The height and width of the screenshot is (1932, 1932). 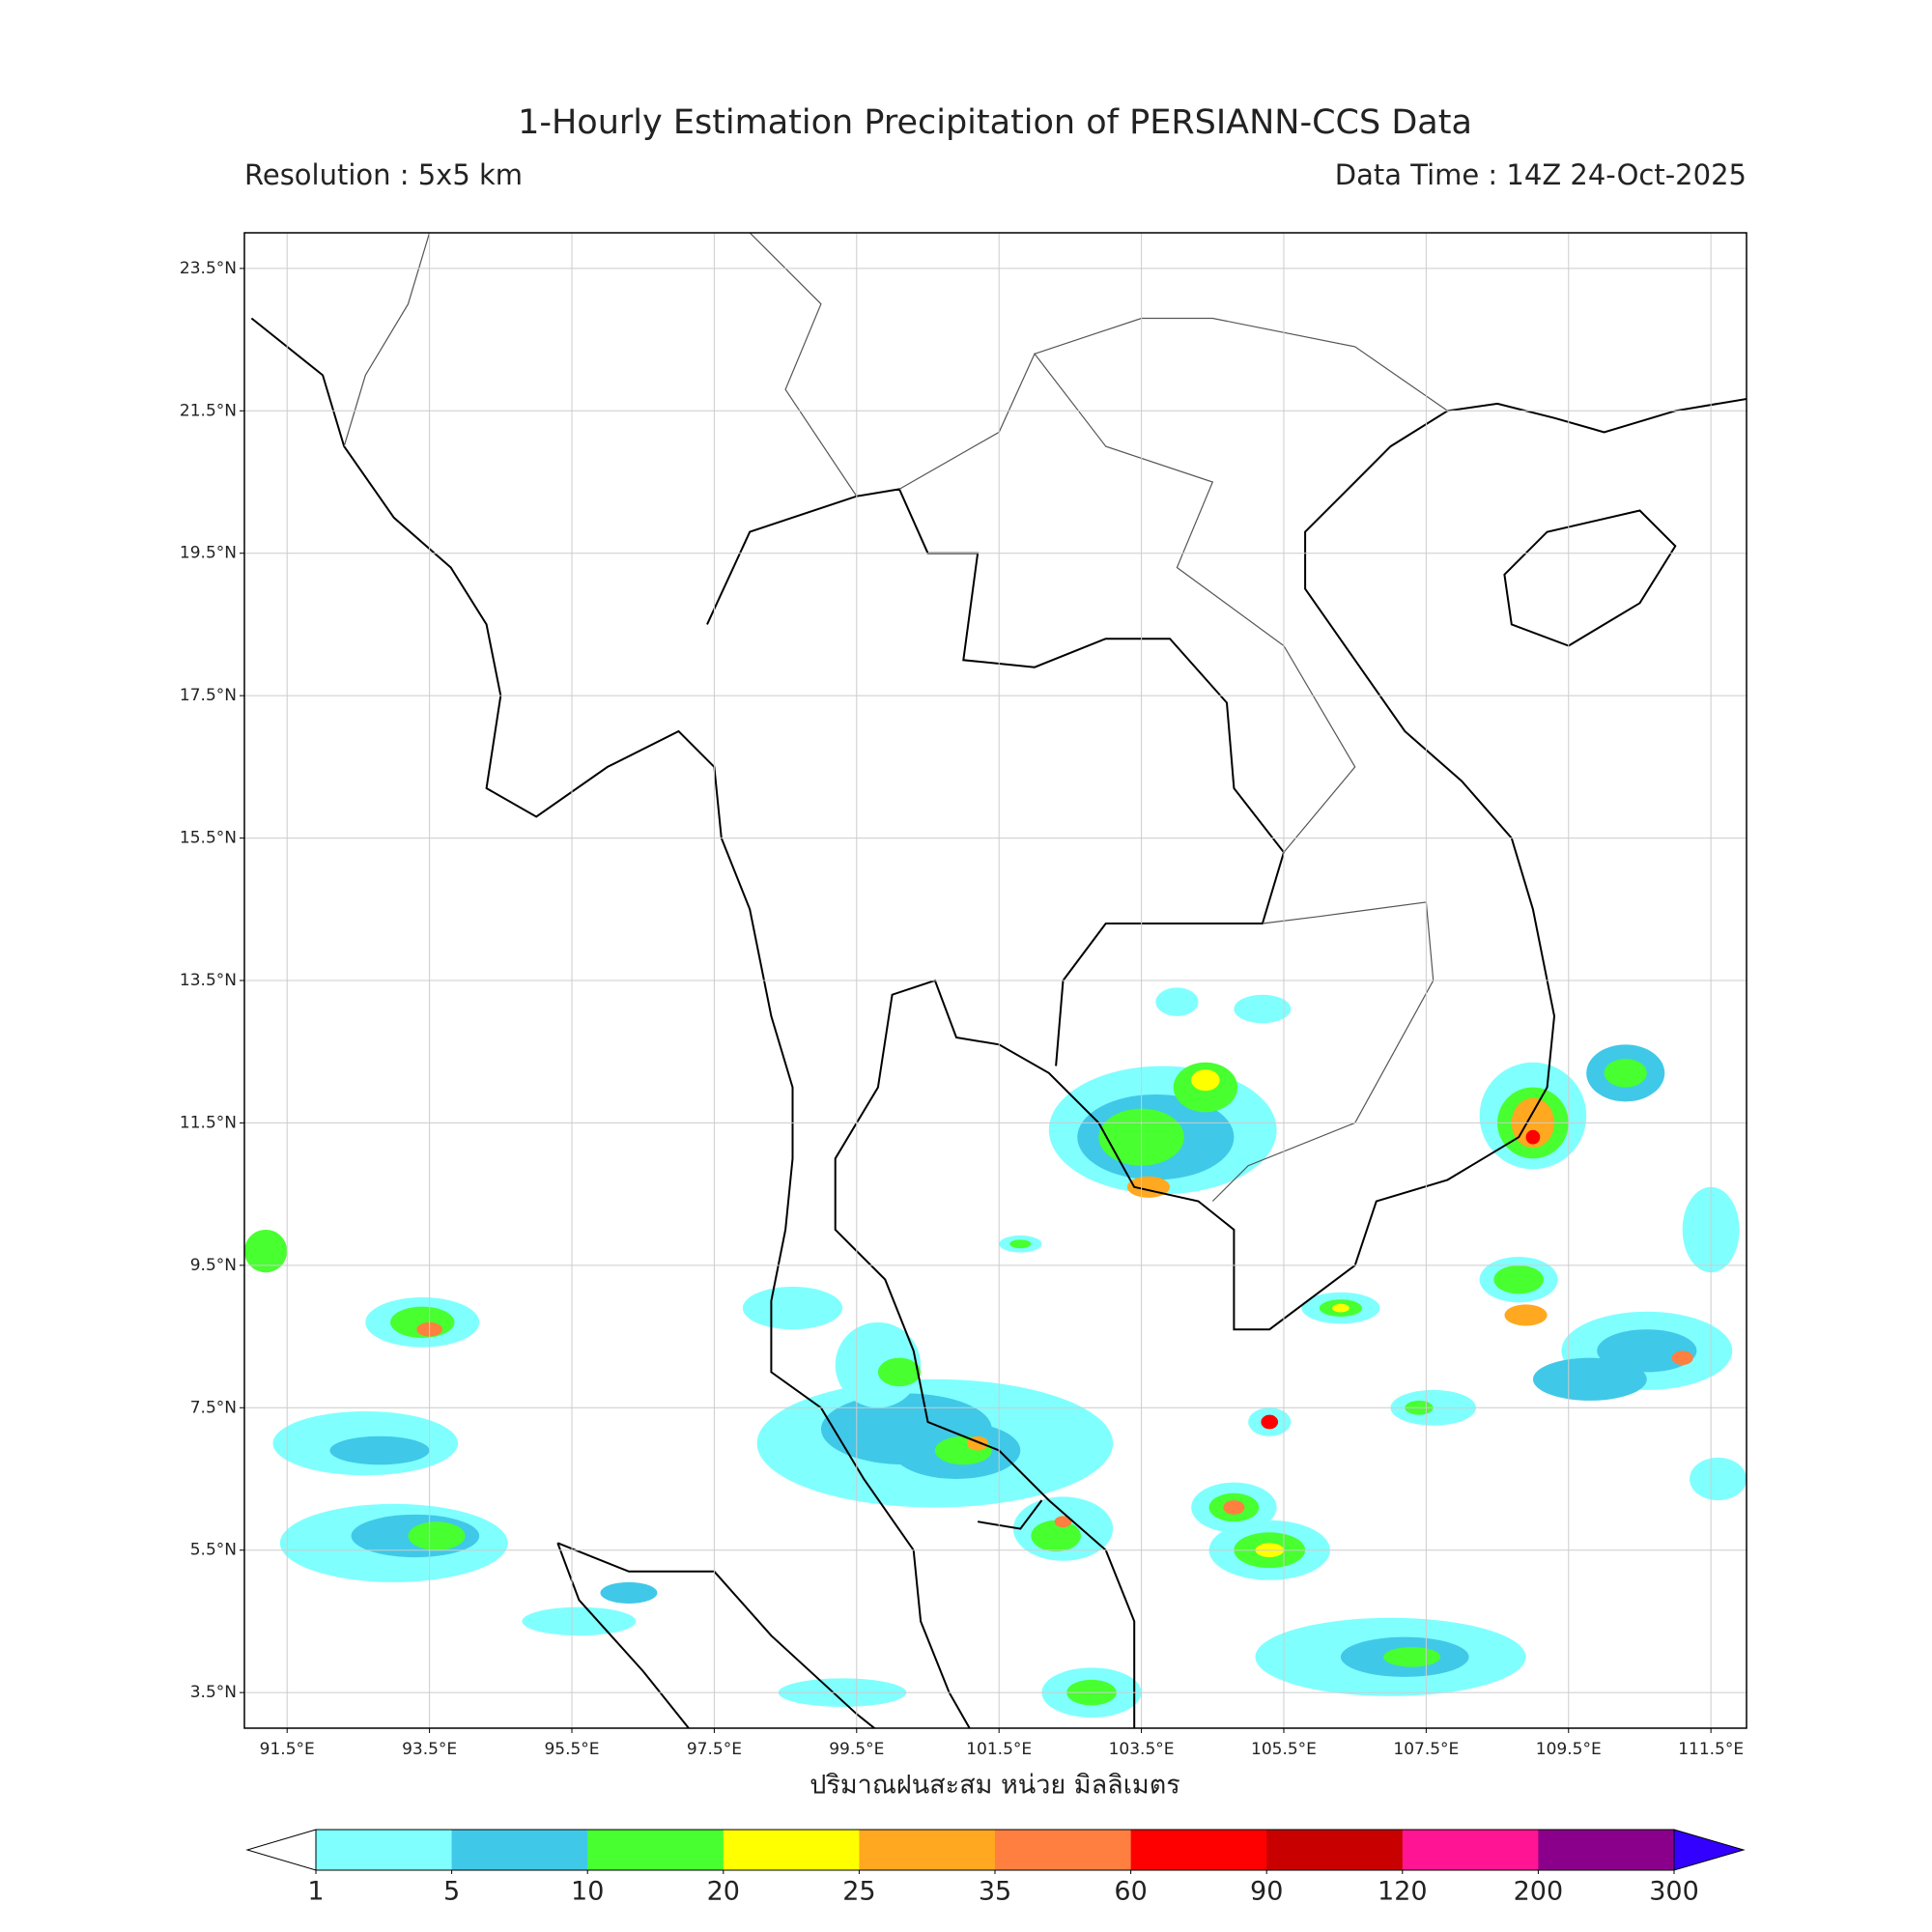 I want to click on x-tick-label: 105.5°E, so click(x=1284, y=1749).